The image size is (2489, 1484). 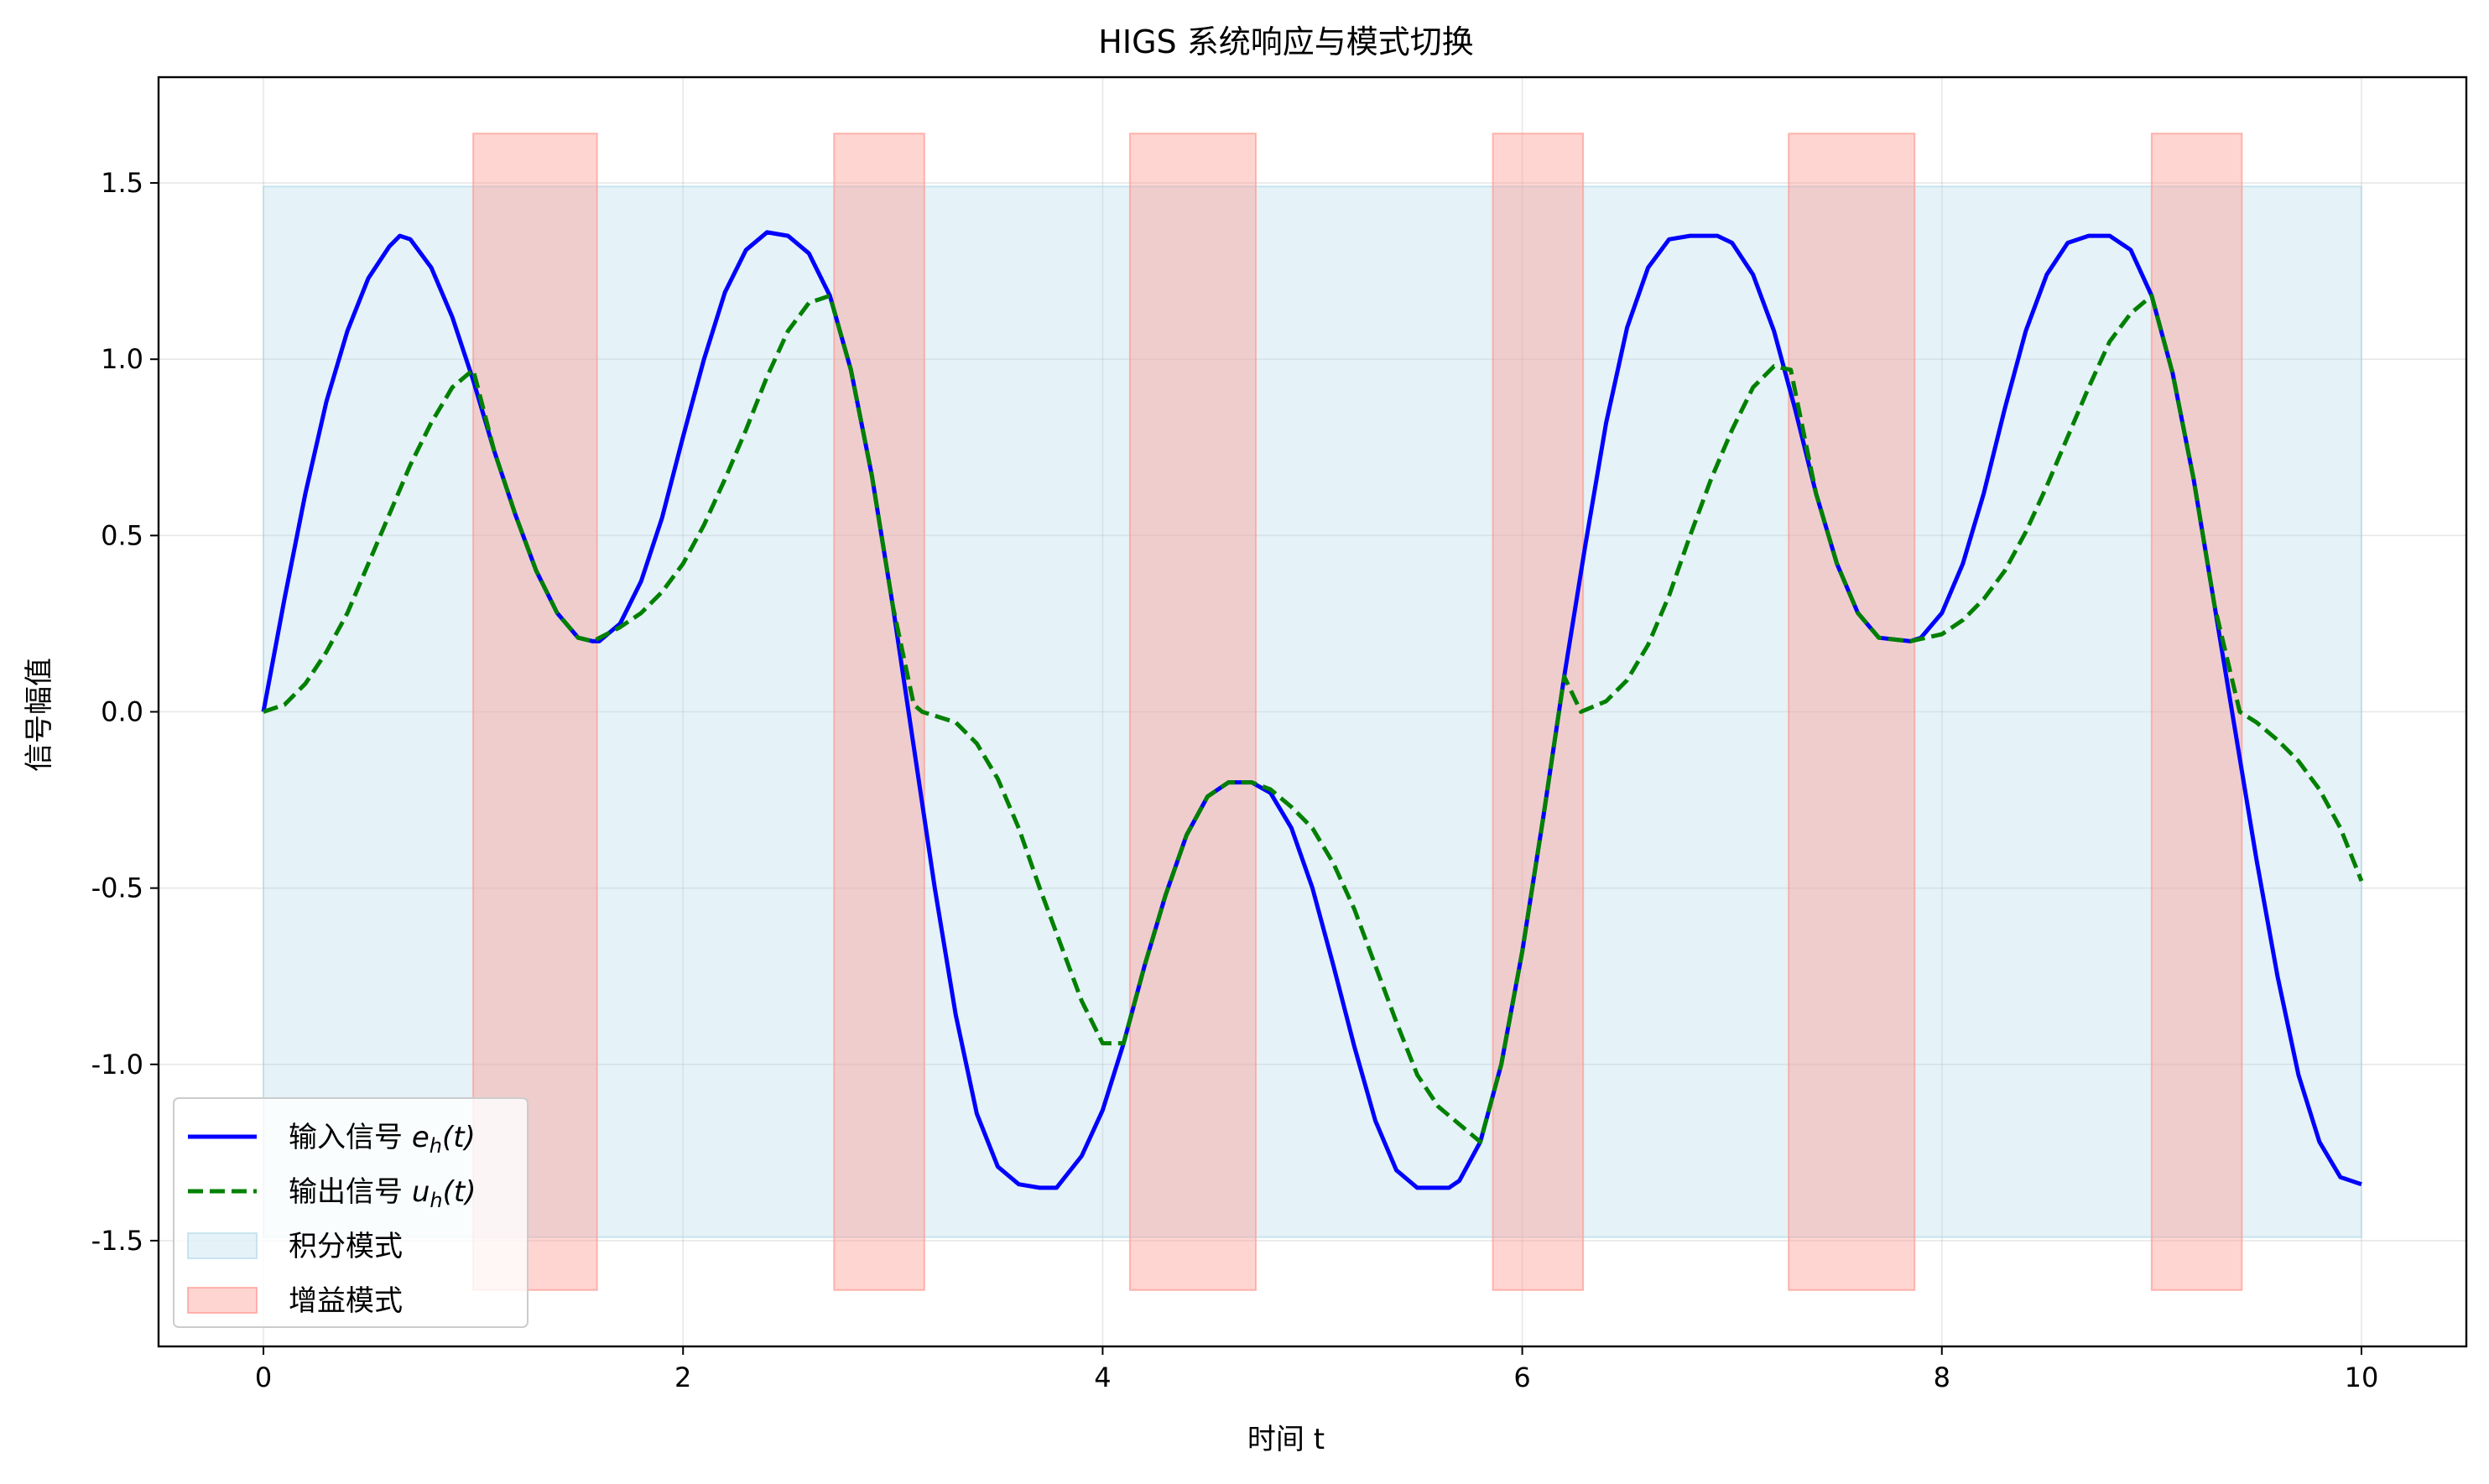 I want to click on x-tick-label-3: 6, so click(x=1521, y=1377).